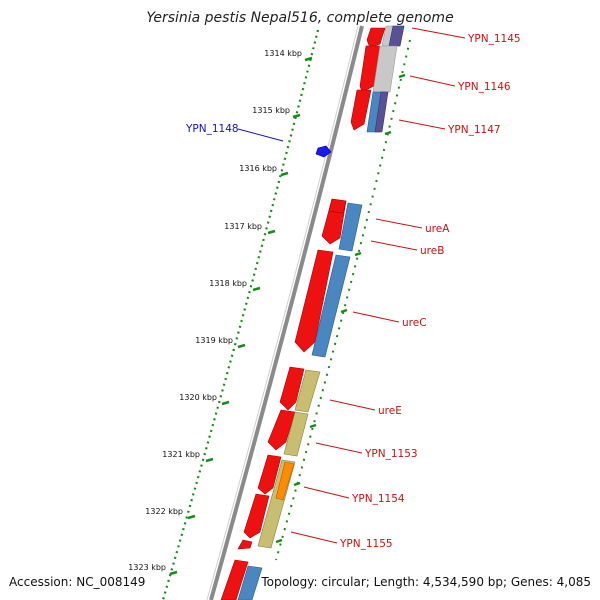  What do you see at coordinates (77, 582) in the screenshot?
I see `accession-text: Accession: NC_008149` at bounding box center [77, 582].